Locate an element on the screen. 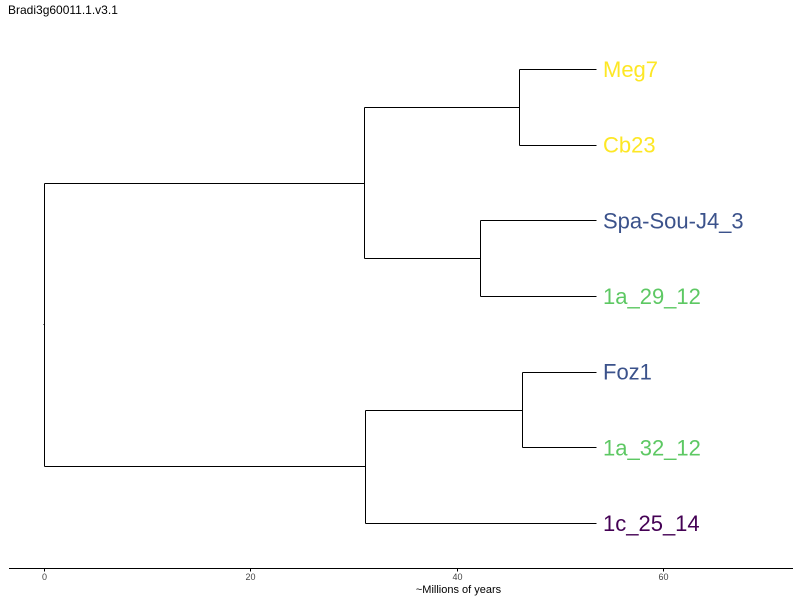  tip-label: 1a_29_12 is located at coordinates (652, 296).